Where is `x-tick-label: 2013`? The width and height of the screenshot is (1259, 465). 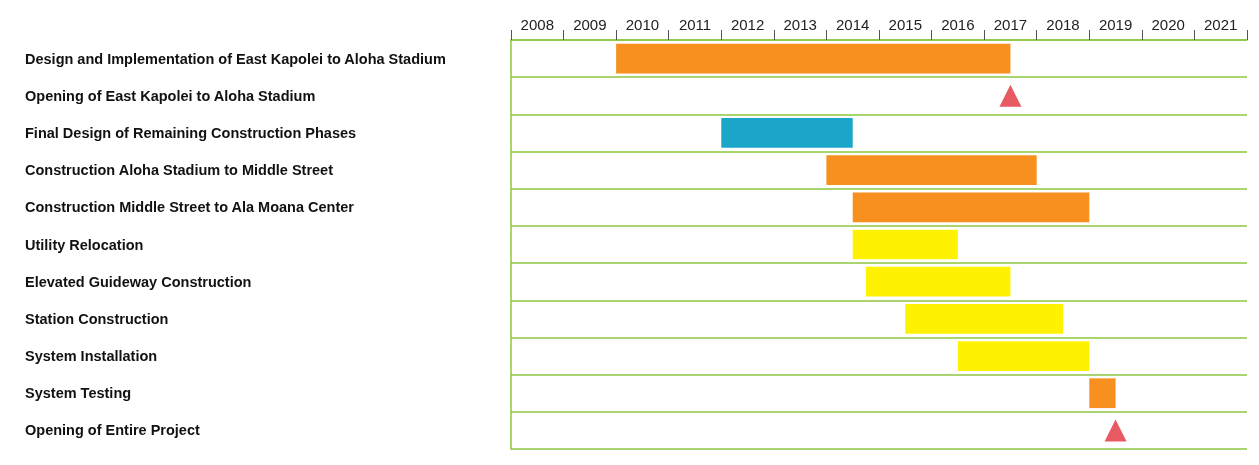
x-tick-label: 2013 is located at coordinates (800, 24).